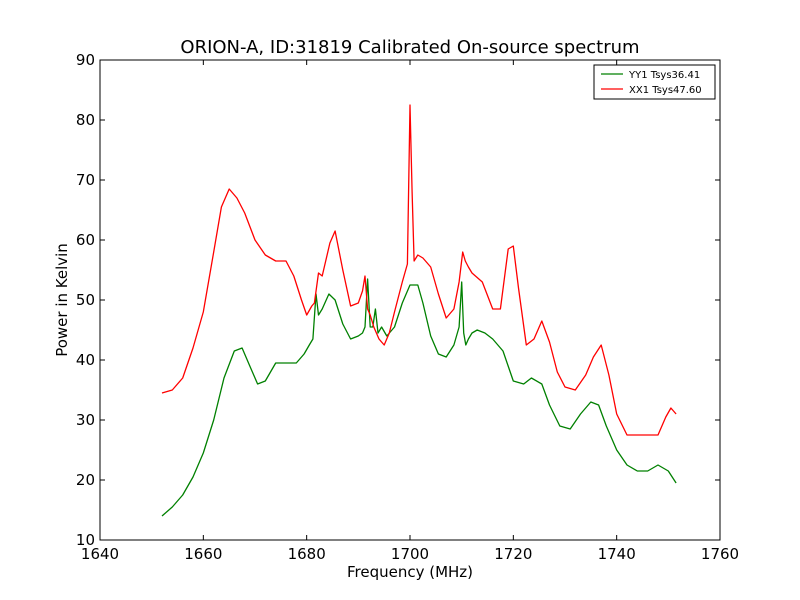  Describe the element at coordinates (85, 180) in the screenshot. I see `y-tick-label: 70` at that location.